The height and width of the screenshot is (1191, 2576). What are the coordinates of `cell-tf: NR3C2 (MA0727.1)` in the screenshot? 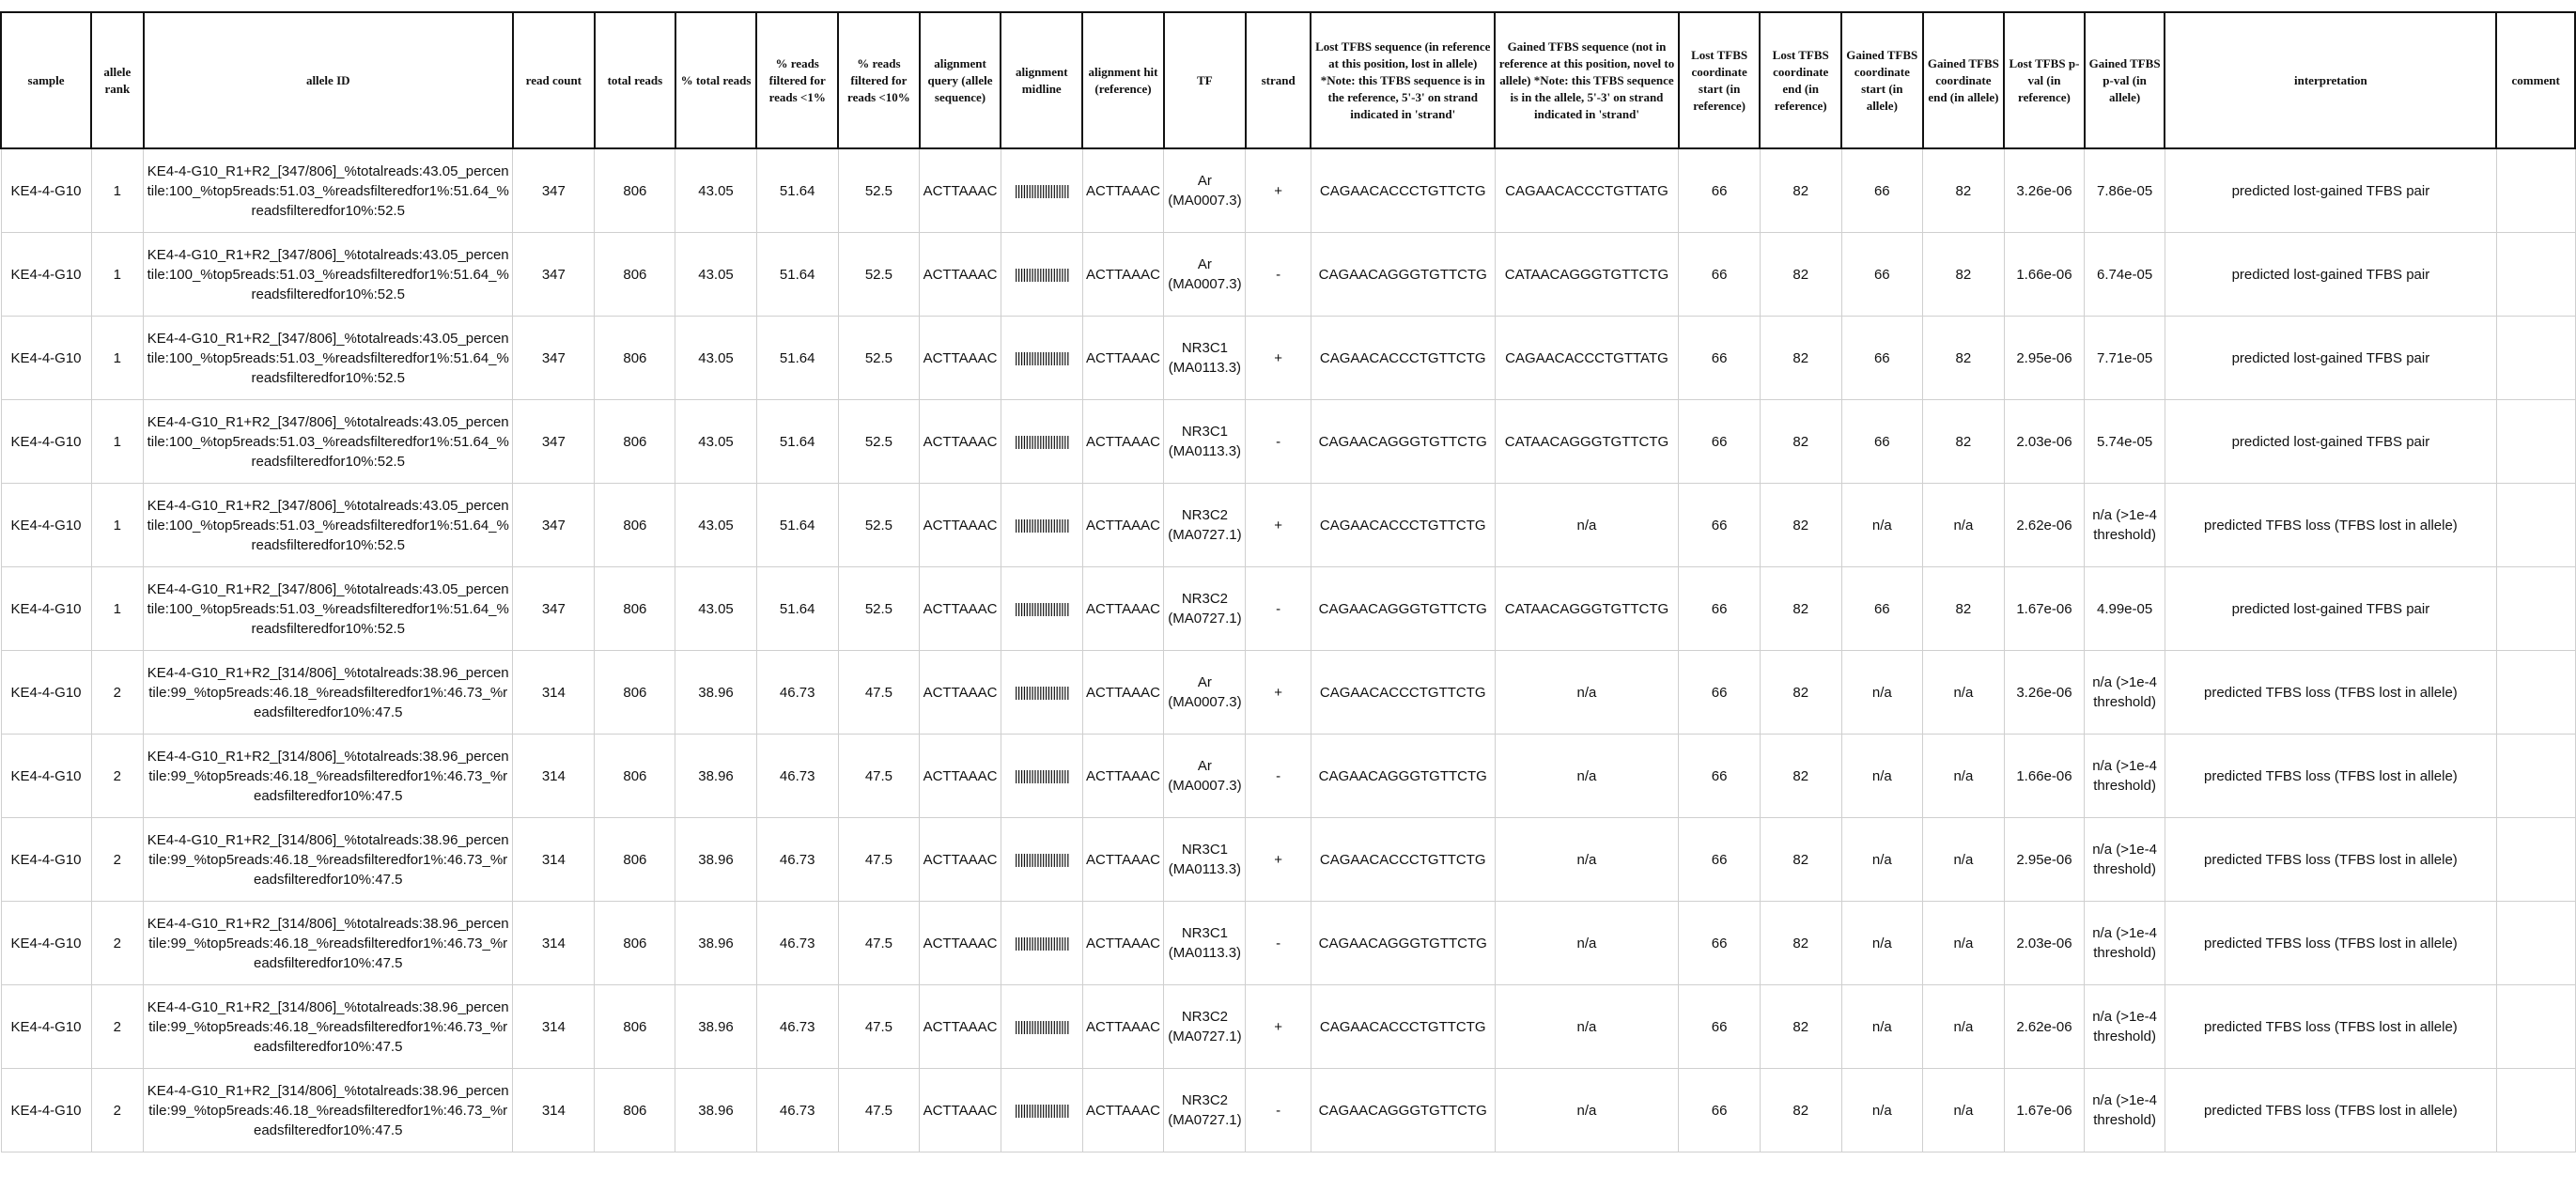 It's located at (1205, 525).